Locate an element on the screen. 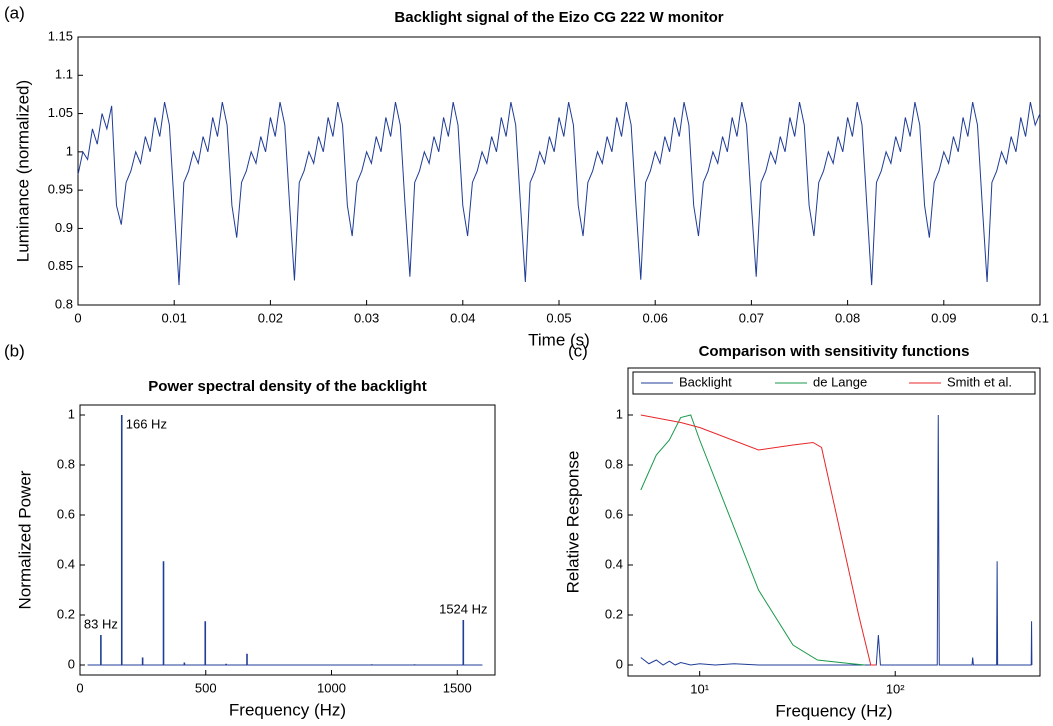  legend-label: de Lange is located at coordinates (840, 381).